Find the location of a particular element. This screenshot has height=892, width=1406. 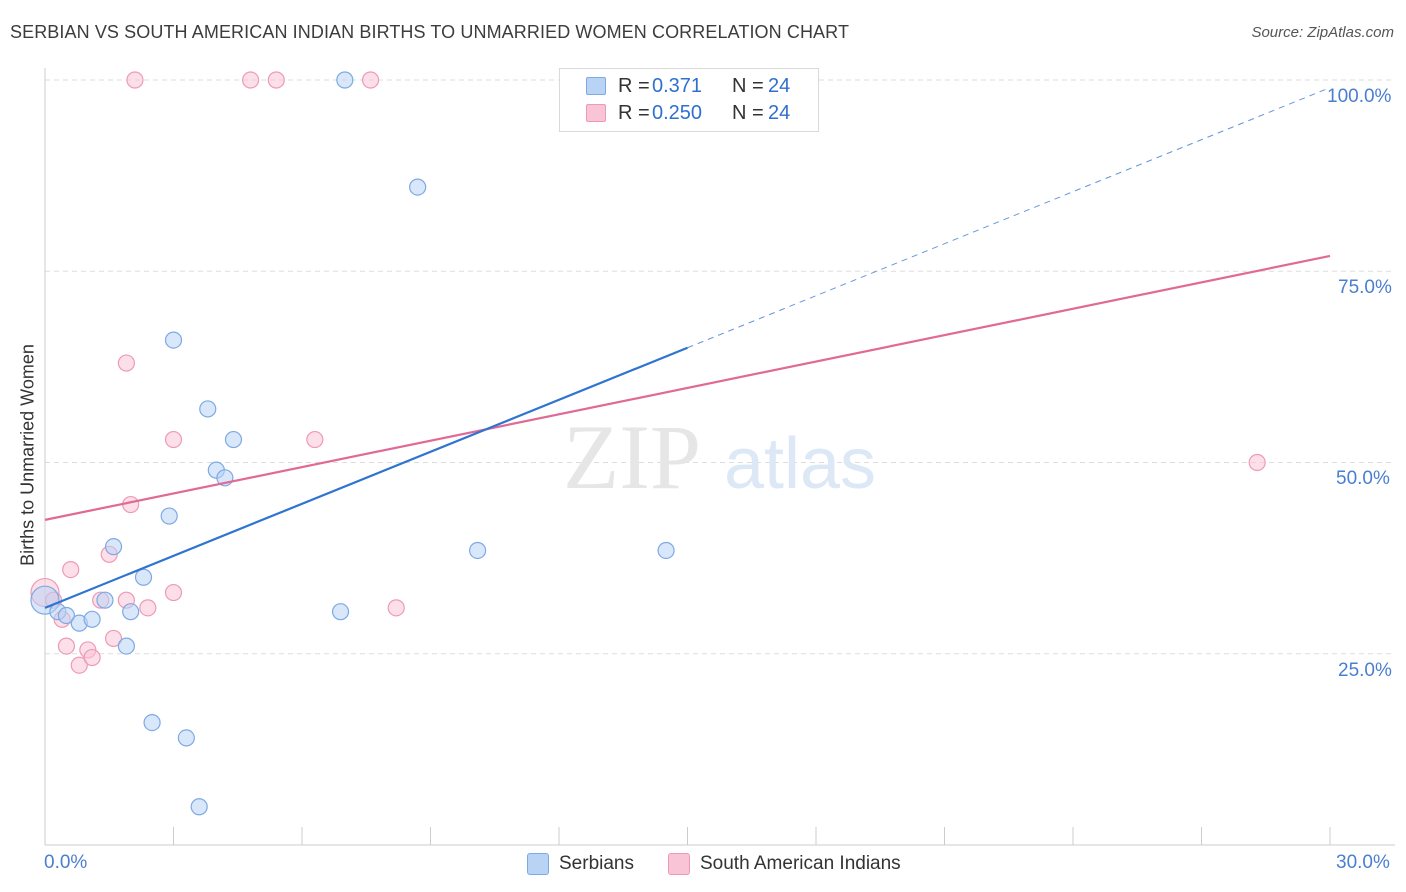

series-legend: Serbians South American Indians is located at coordinates (703, 865).